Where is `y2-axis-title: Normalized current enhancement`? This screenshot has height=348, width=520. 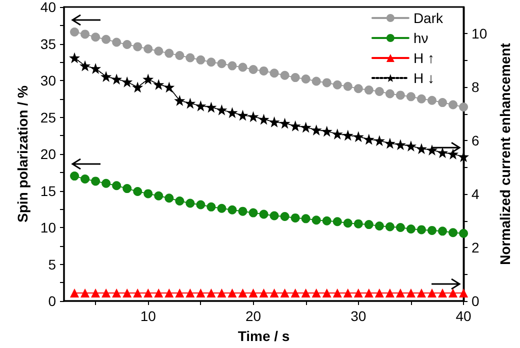
y2-axis-title: Normalized current enhancement is located at coordinates (505, 153).